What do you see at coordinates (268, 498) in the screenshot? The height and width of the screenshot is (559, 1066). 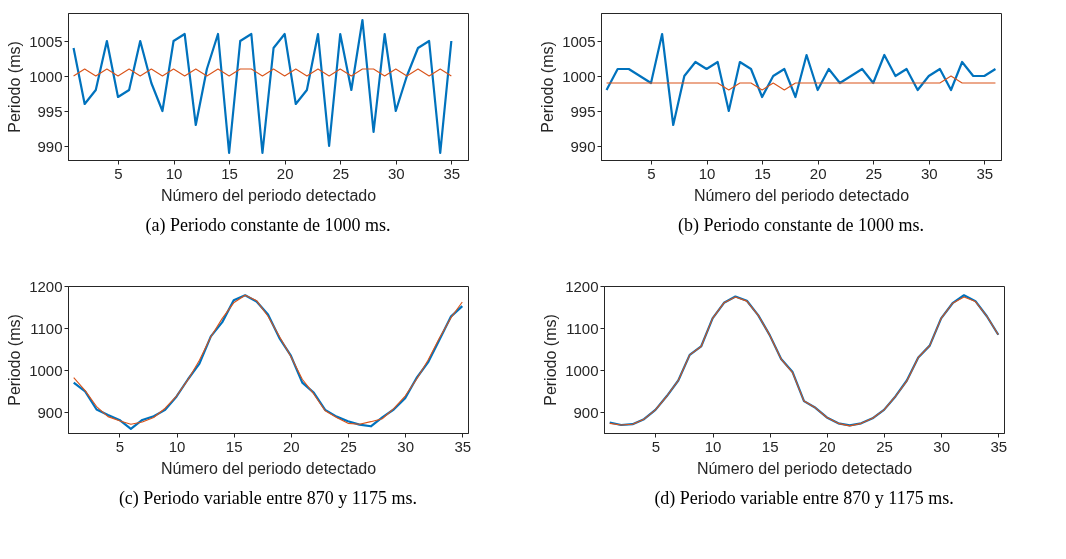 I see `text: (c) Periodo variable entre 870 y 1175 ms.` at bounding box center [268, 498].